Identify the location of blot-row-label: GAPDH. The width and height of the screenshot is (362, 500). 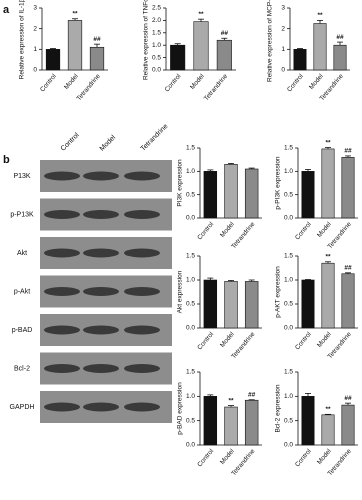
(22, 407).